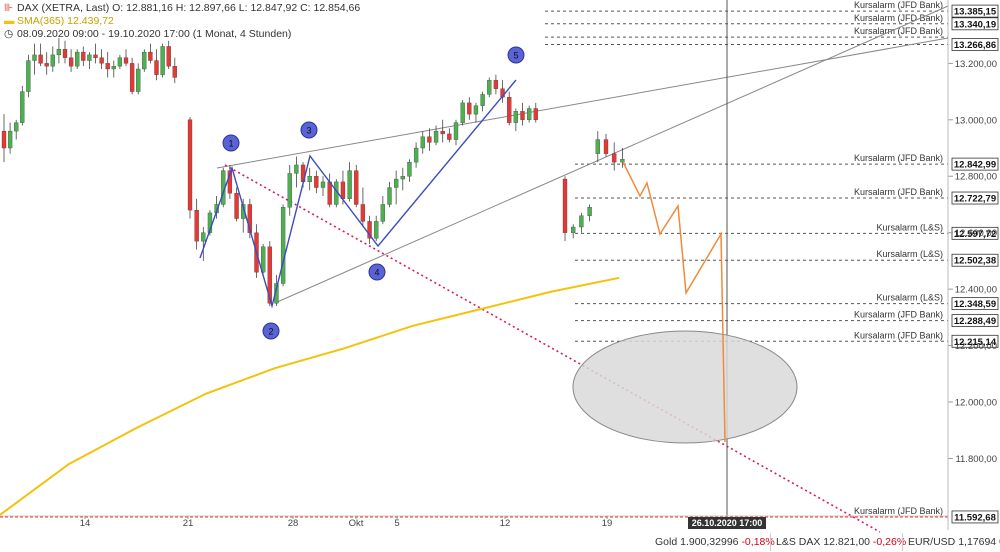 This screenshot has width=1000, height=552. I want to click on wave-marker: 1, so click(231, 143).